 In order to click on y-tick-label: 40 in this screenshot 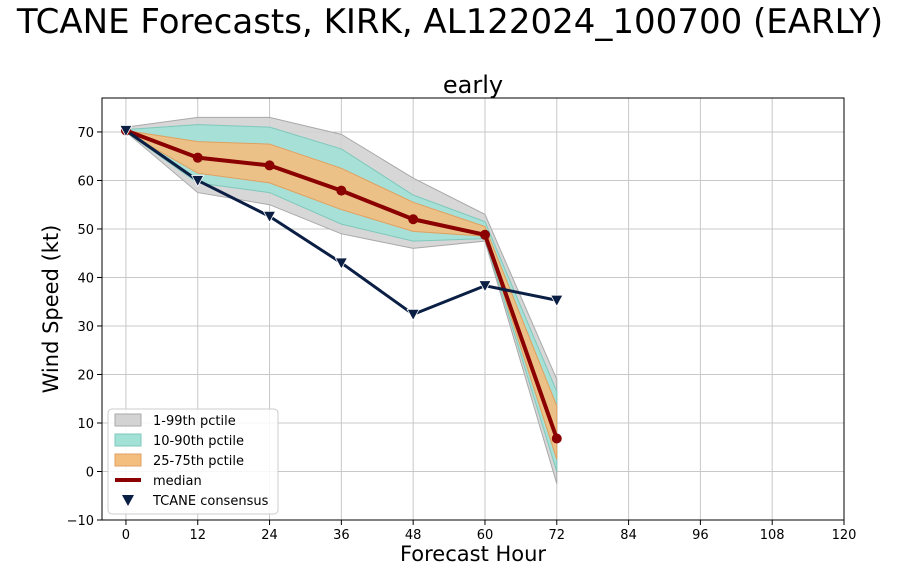, I will do `click(85, 278)`.